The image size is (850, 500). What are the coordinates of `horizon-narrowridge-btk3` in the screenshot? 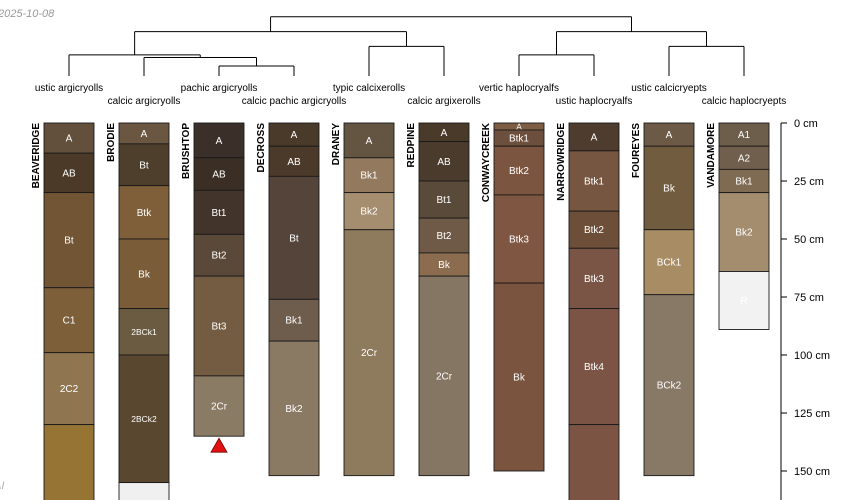 It's located at (594, 278).